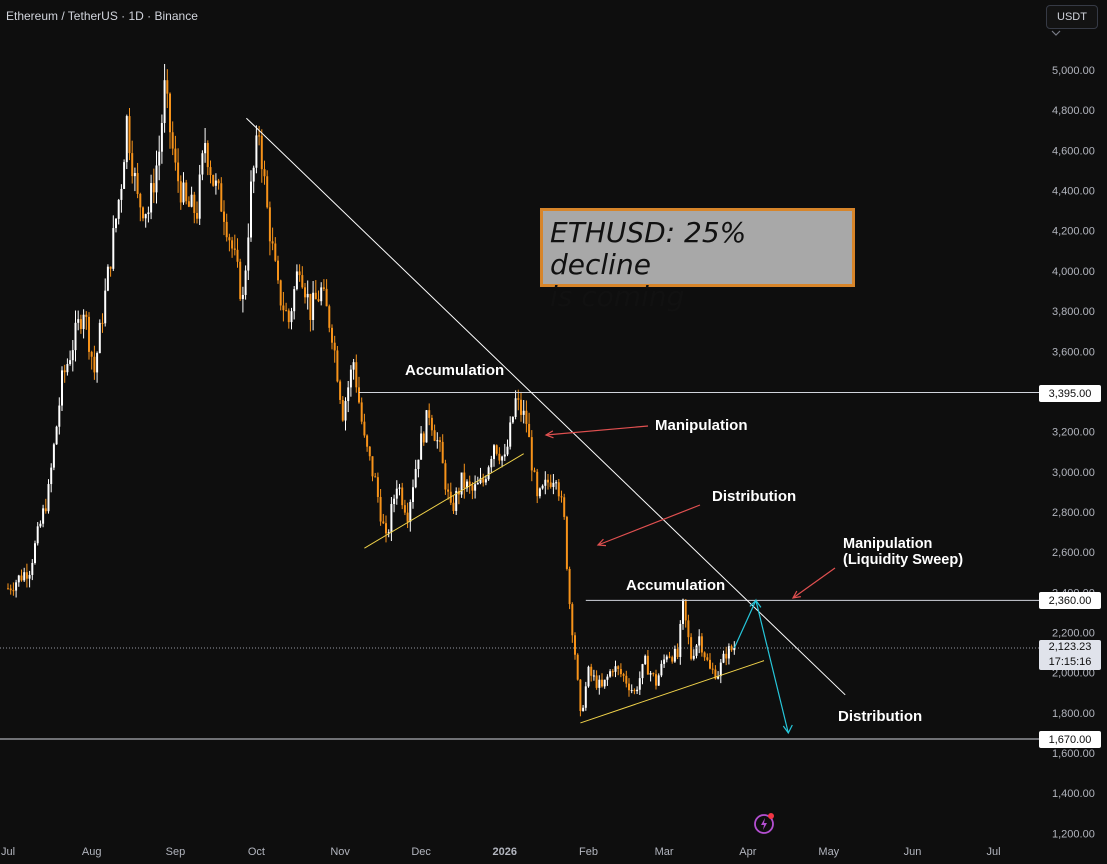 The image size is (1107, 864). Describe the element at coordinates (455, 370) in the screenshot. I see `label-accumulation-1: Accumulation` at that location.